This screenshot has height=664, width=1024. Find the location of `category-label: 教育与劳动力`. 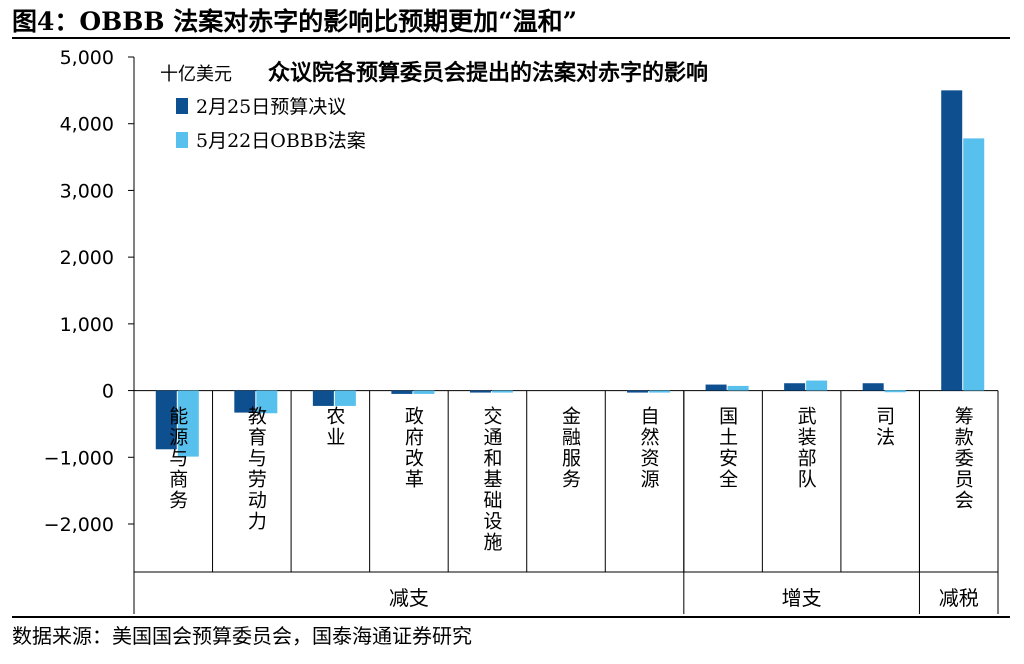

category-label: 教育与劳动力 is located at coordinates (256, 469).